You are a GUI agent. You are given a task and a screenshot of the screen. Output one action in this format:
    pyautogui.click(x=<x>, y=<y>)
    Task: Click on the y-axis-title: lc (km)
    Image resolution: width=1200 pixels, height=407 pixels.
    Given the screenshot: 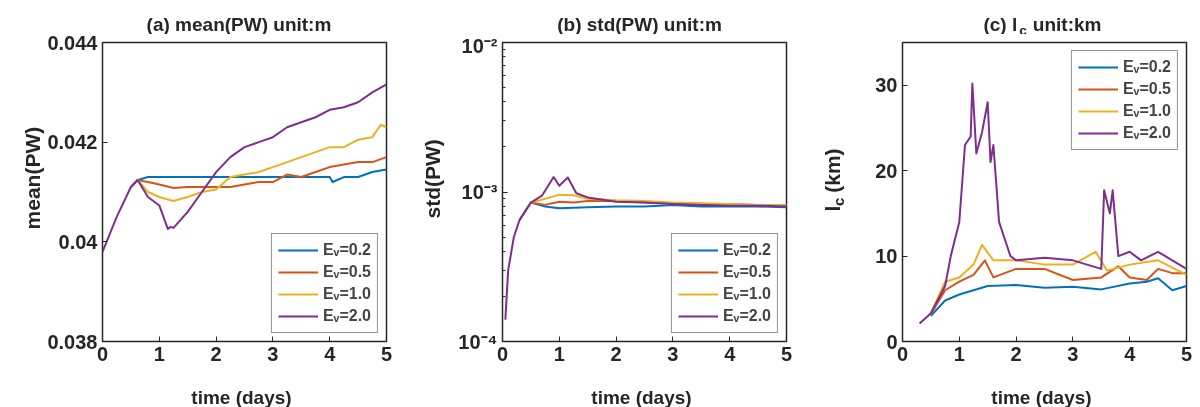 What is the action you would take?
    pyautogui.click(x=834, y=180)
    